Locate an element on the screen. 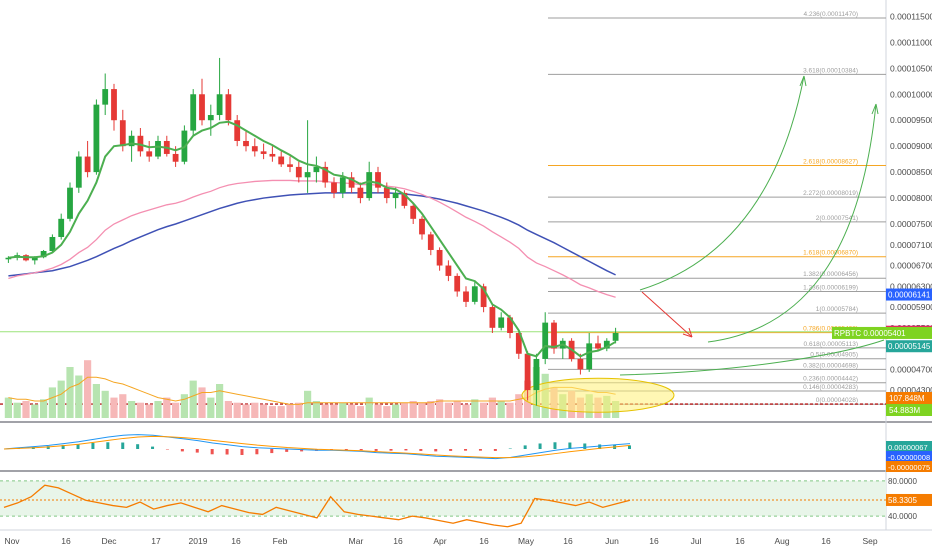 Image resolution: width=932 pixels, height=555 pixels. y-tick-label: 0.00007100 is located at coordinates (911, 245).